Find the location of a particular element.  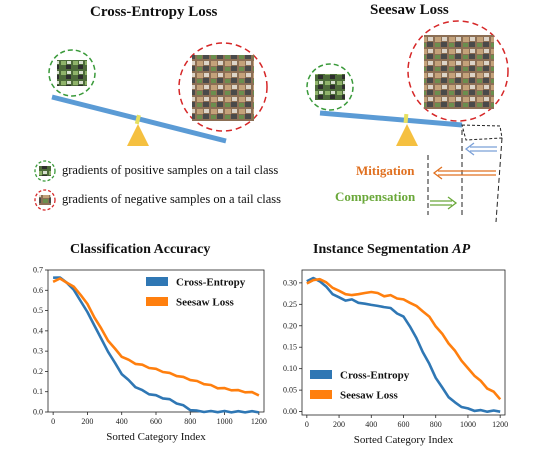

chart-2-title-ap: AP is located at coordinates (461, 249).